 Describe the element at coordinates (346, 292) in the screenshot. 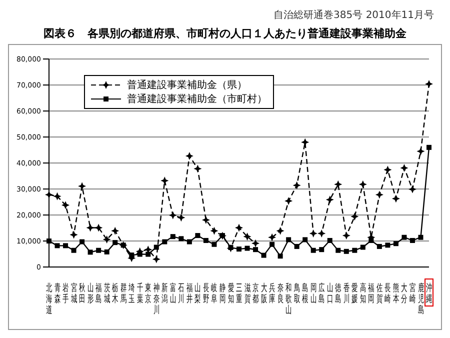

I see `x-tick-label: 香川` at that location.